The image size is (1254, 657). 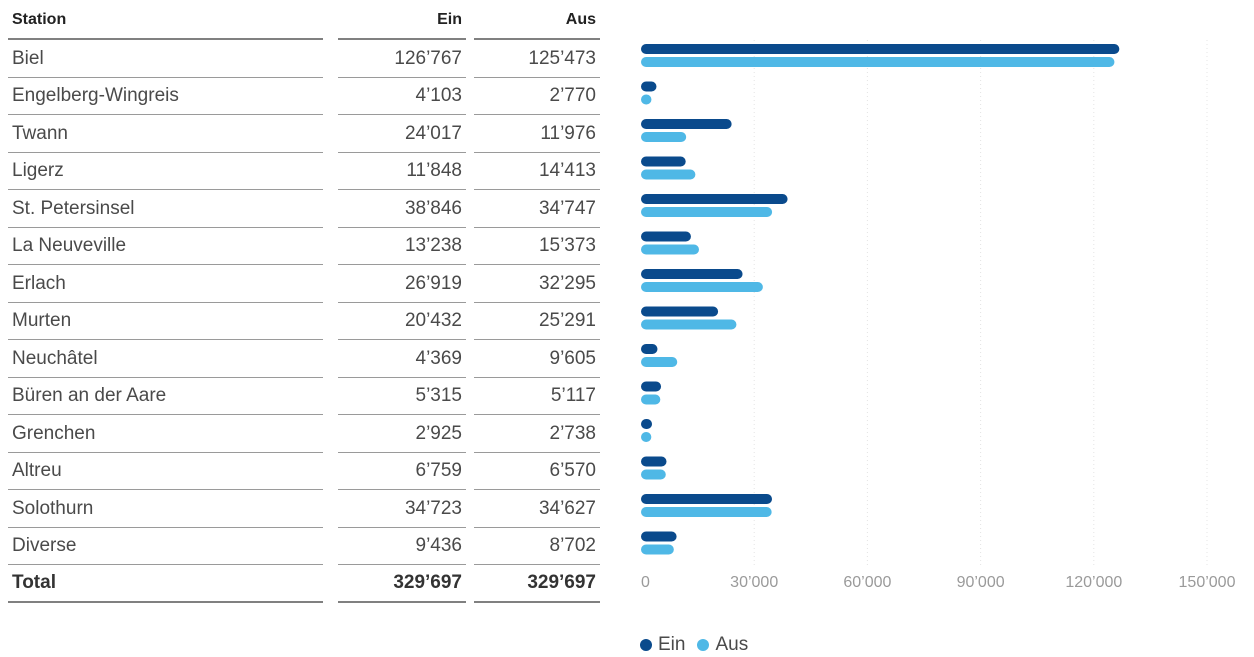 I want to click on cell-aus-value: 15’373, so click(x=567, y=245).